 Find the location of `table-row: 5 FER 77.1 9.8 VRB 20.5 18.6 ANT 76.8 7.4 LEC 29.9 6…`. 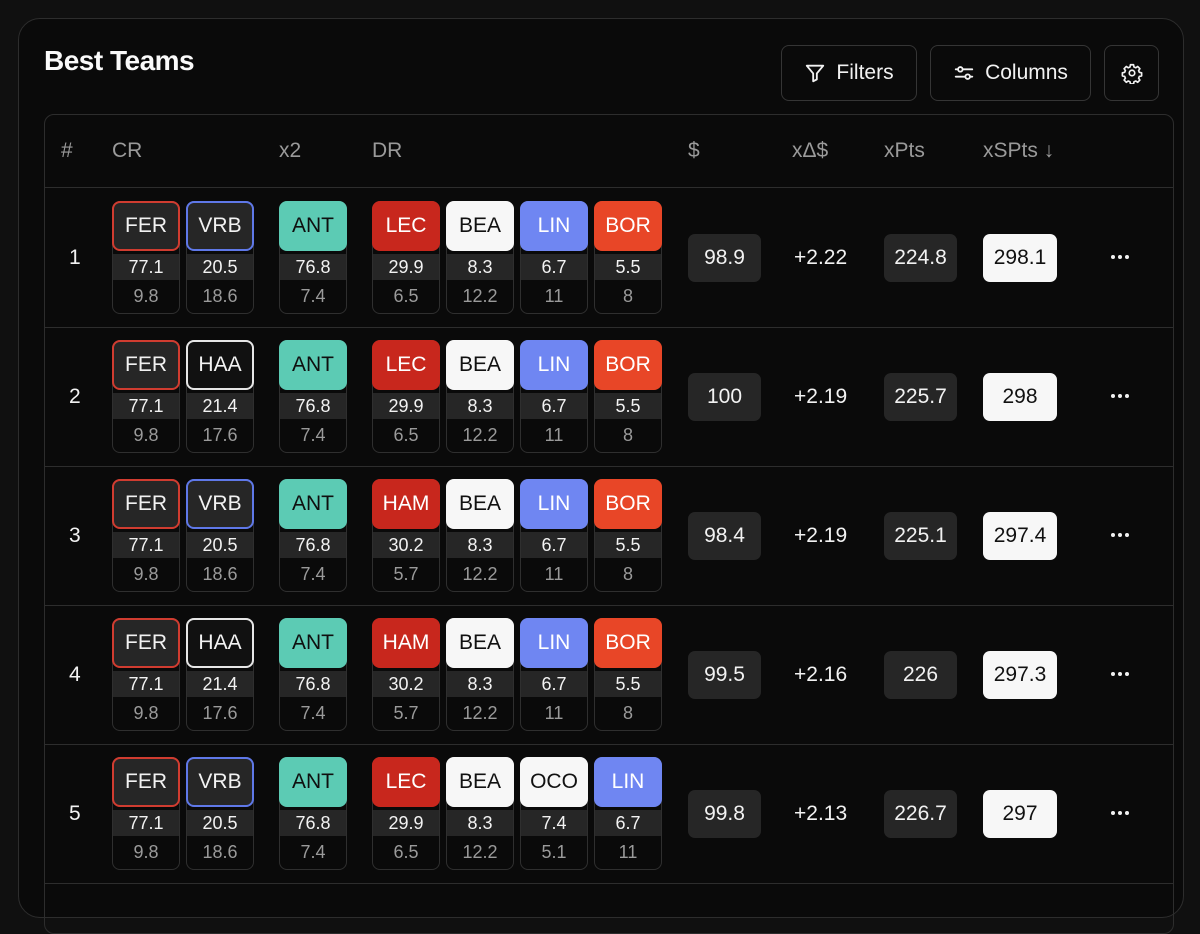

table-row: 5 FER 77.1 9.8 VRB 20.5 18.6 ANT 76.8 7.4 LEC 29.9 6… is located at coordinates (609, 814).